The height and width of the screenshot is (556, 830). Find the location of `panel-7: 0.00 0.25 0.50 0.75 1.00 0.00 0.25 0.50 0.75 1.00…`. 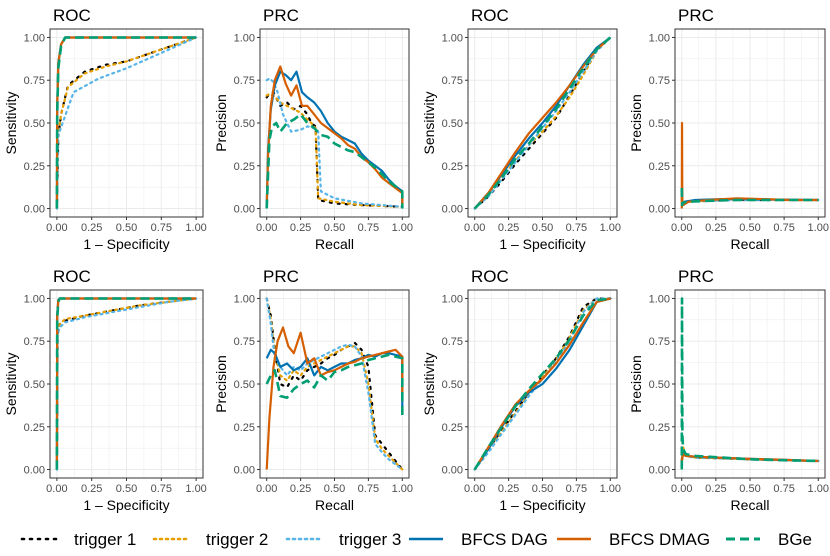

panel-7: 0.00 0.25 0.50 0.75 1.00 0.00 0.25 0.50 0.75 1.00… is located at coordinates (521, 390).